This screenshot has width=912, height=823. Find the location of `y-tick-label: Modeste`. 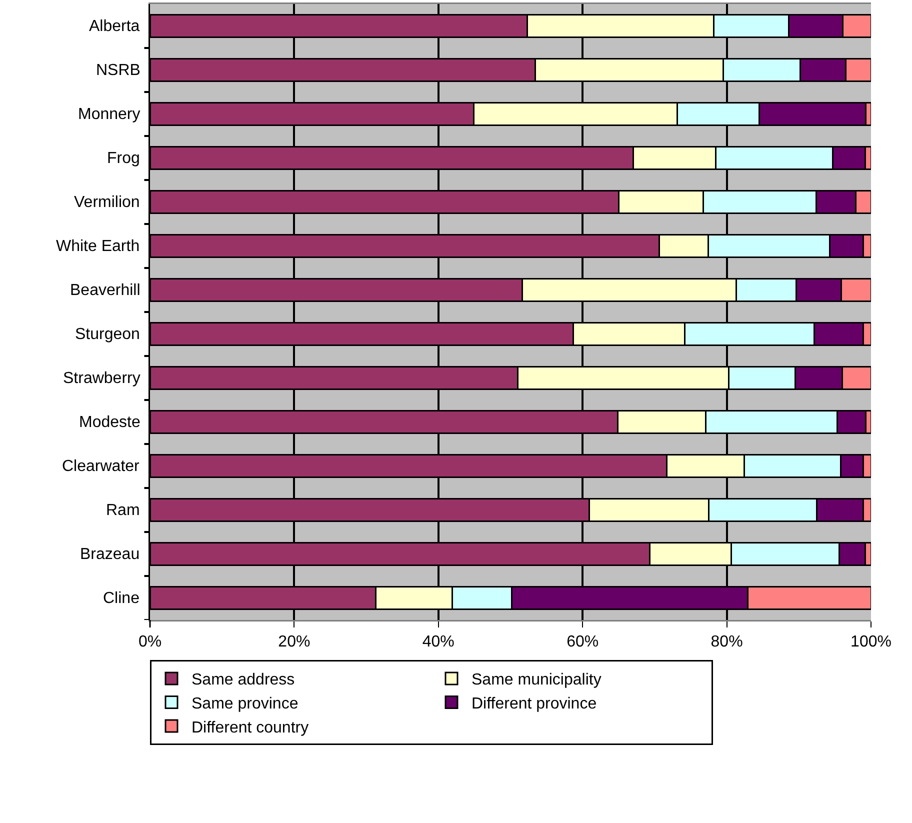

y-tick-label: Modeste is located at coordinates (109, 422).